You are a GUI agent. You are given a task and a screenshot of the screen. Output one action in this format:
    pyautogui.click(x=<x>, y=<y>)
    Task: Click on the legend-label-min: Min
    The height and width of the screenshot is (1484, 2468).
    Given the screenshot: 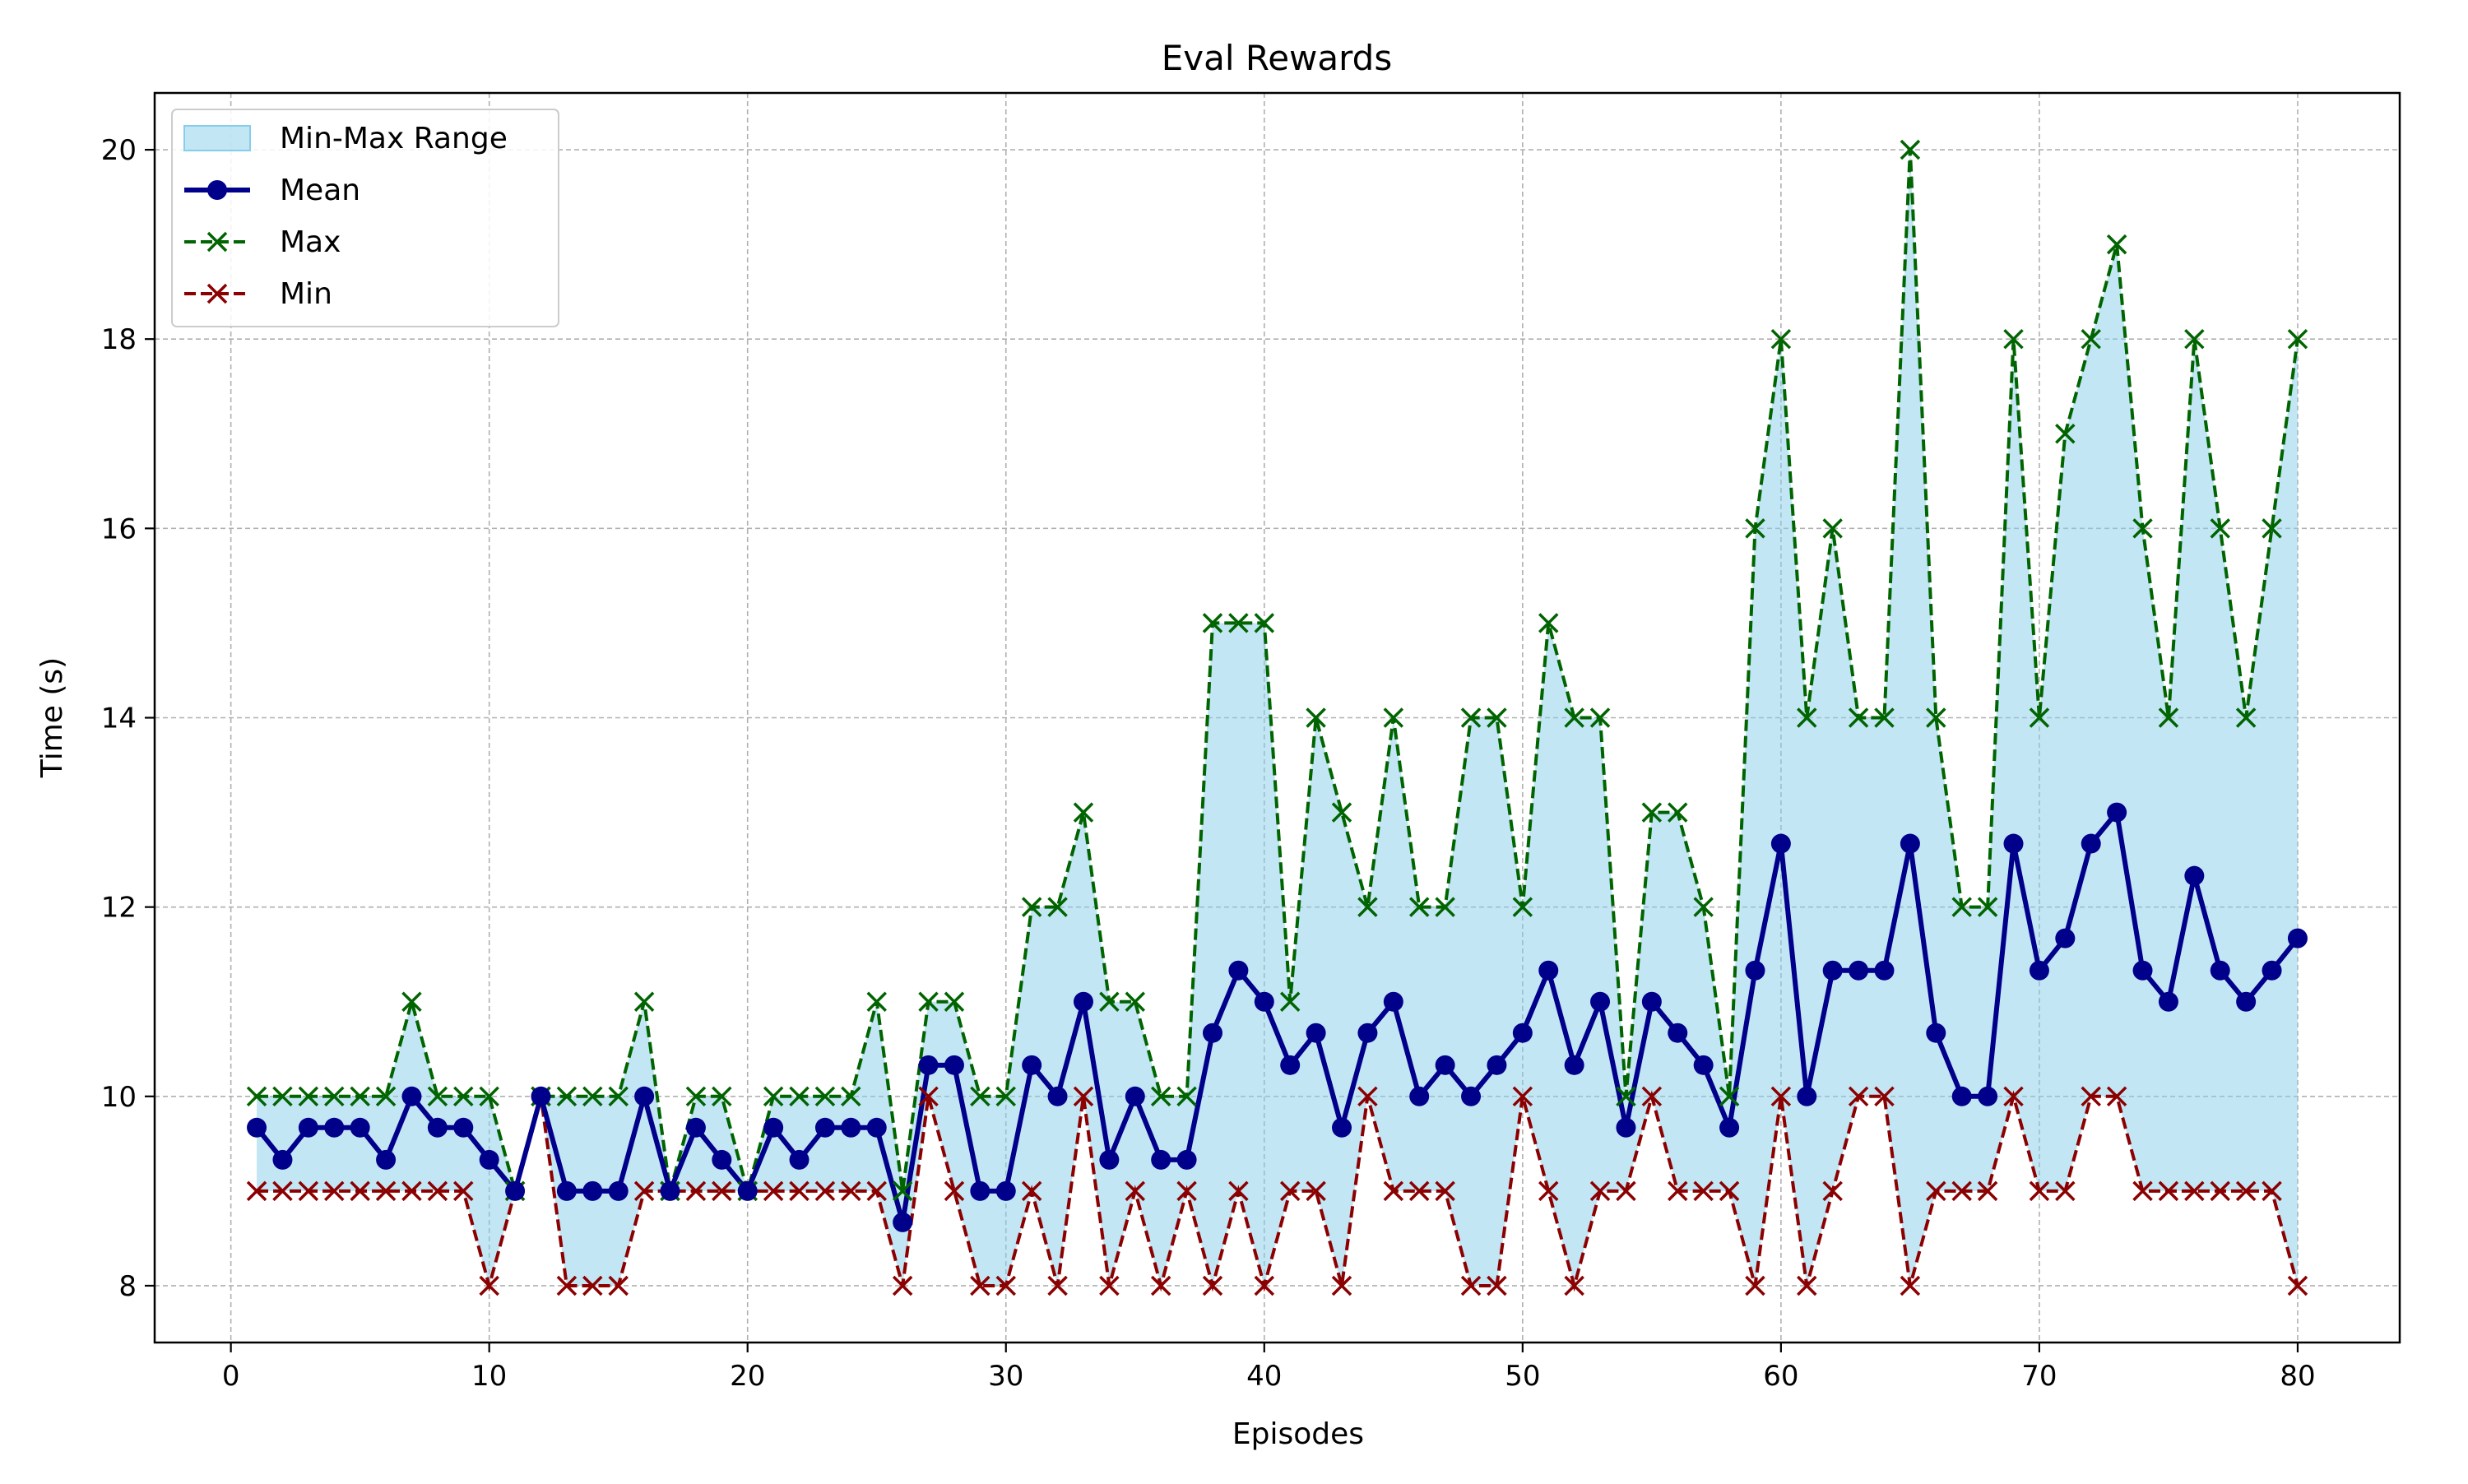 What is the action you would take?
    pyautogui.click(x=306, y=294)
    